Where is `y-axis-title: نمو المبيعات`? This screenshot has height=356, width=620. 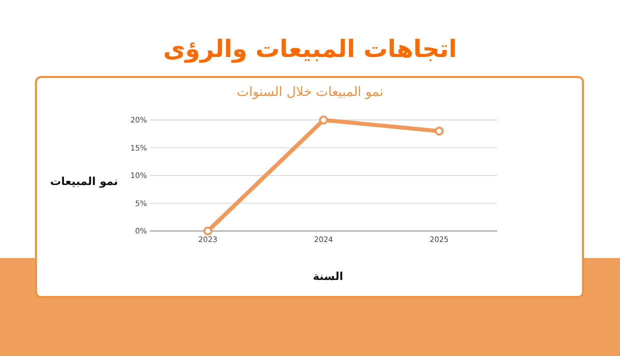 y-axis-title: نمو المبيعات is located at coordinates (84, 181).